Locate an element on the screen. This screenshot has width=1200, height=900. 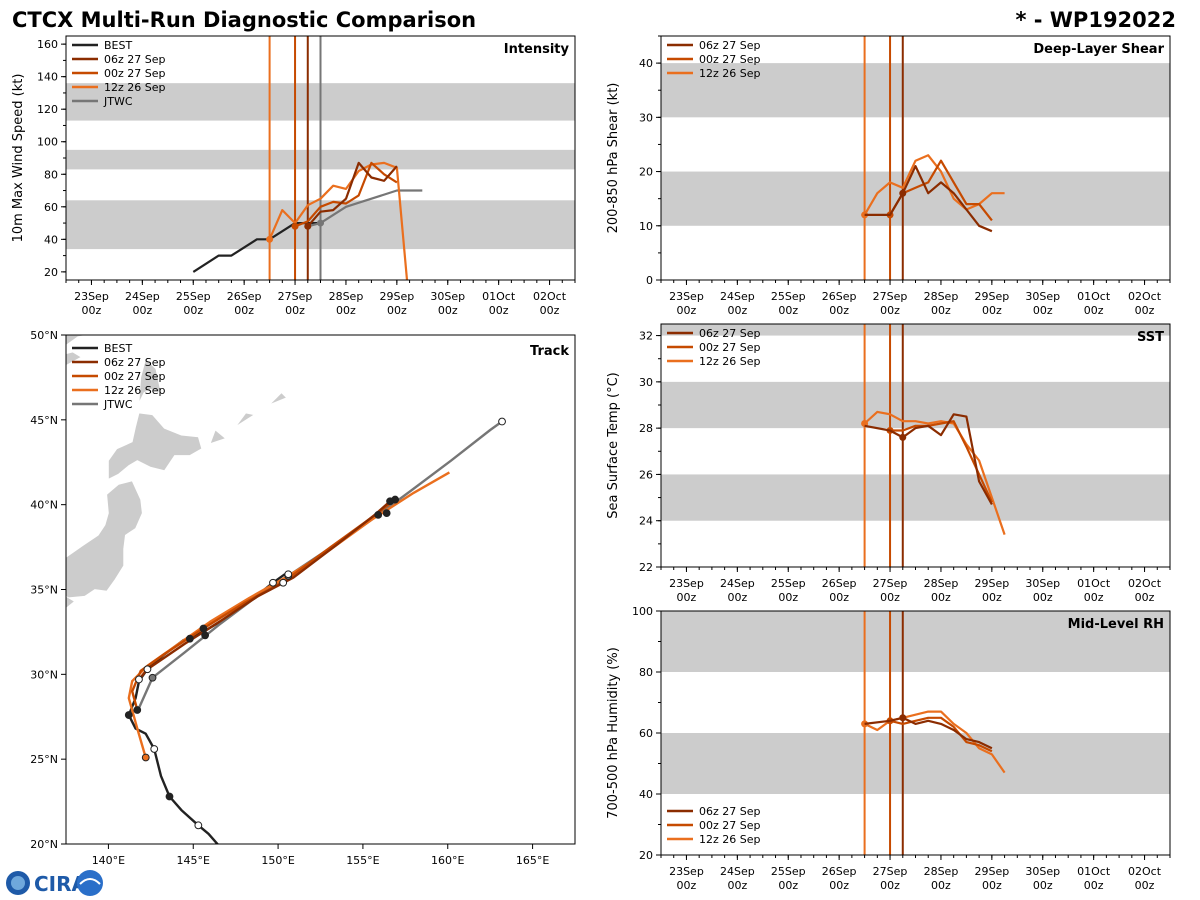
intensity-marker-00z-27-sep is located at coordinates (295, 226).